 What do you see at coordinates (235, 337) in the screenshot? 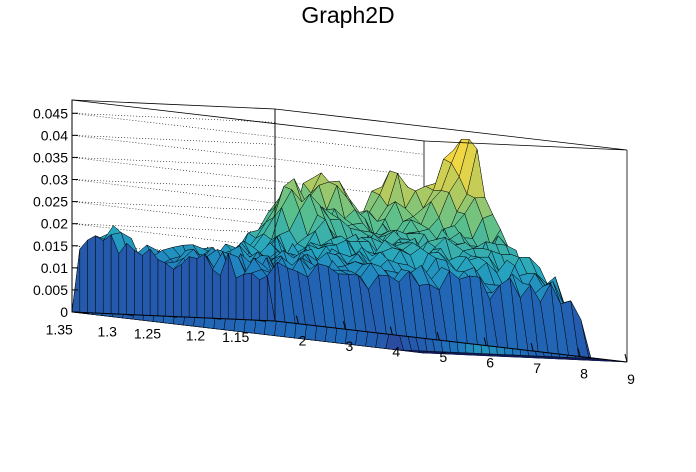
I see `y-tick-label-0: 1.15` at bounding box center [235, 337].